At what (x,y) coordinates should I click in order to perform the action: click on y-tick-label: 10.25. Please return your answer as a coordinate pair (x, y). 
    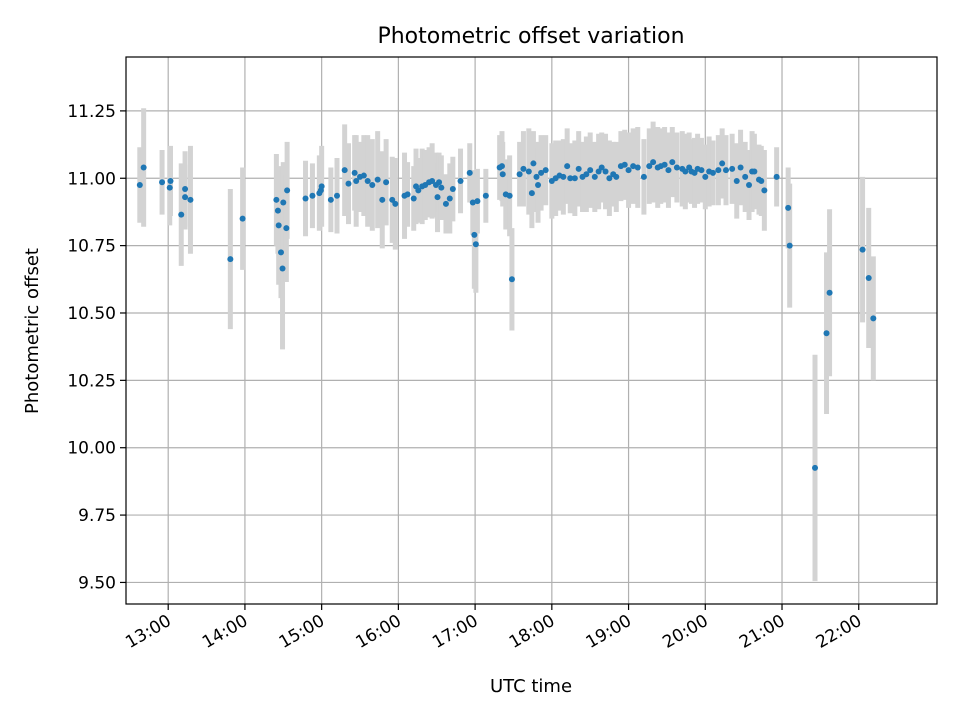
    Looking at the image, I should click on (91, 381).